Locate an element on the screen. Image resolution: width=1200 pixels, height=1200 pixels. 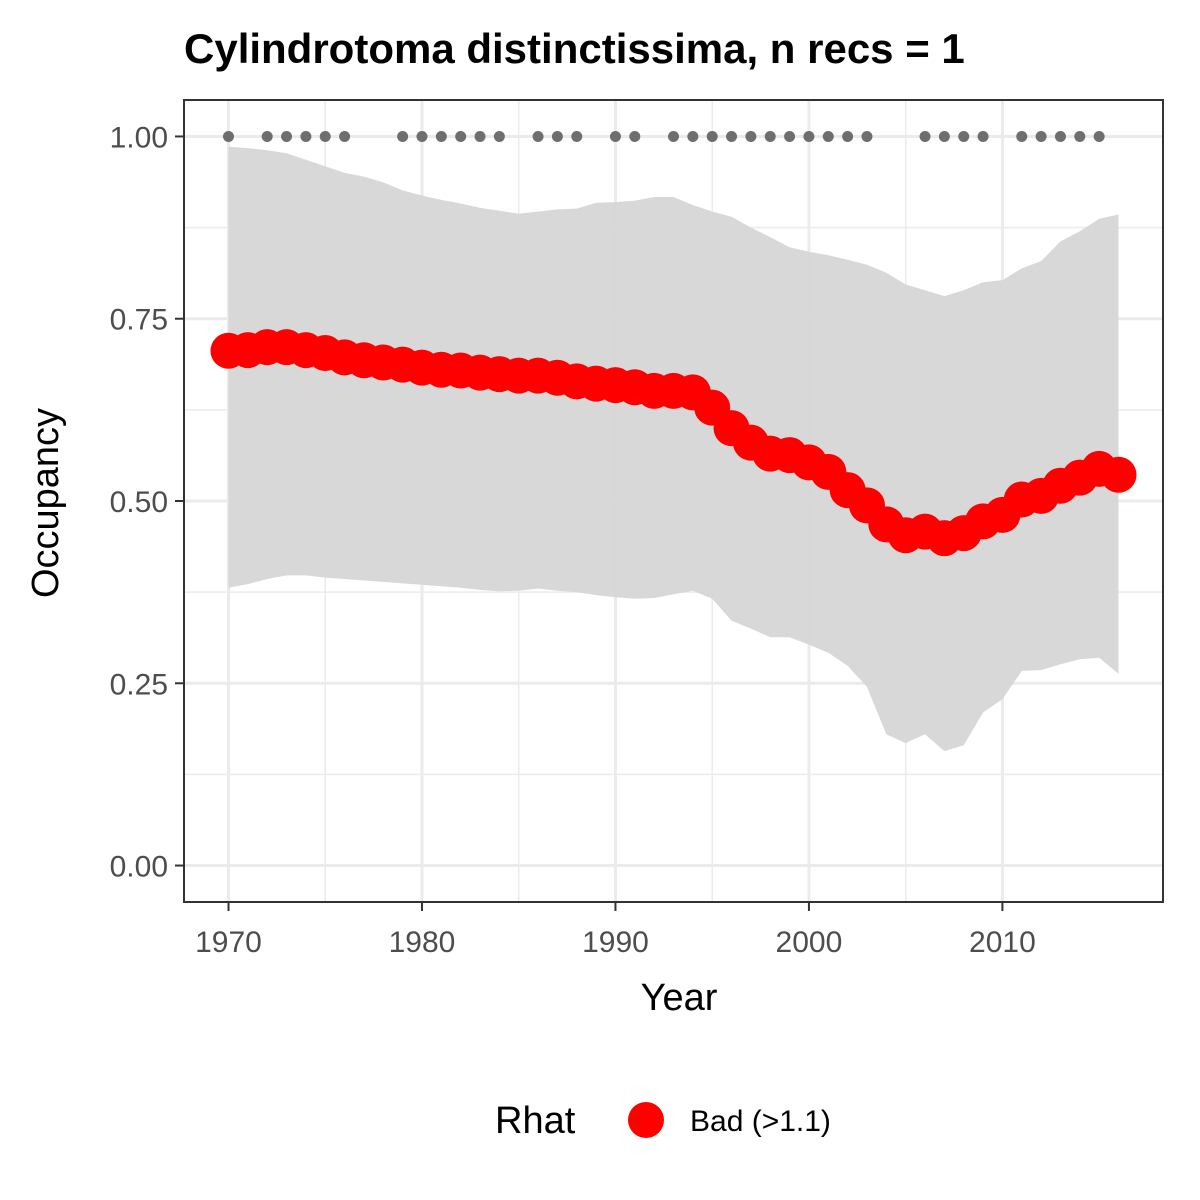
legend-title: Rhat is located at coordinates (535, 1121).